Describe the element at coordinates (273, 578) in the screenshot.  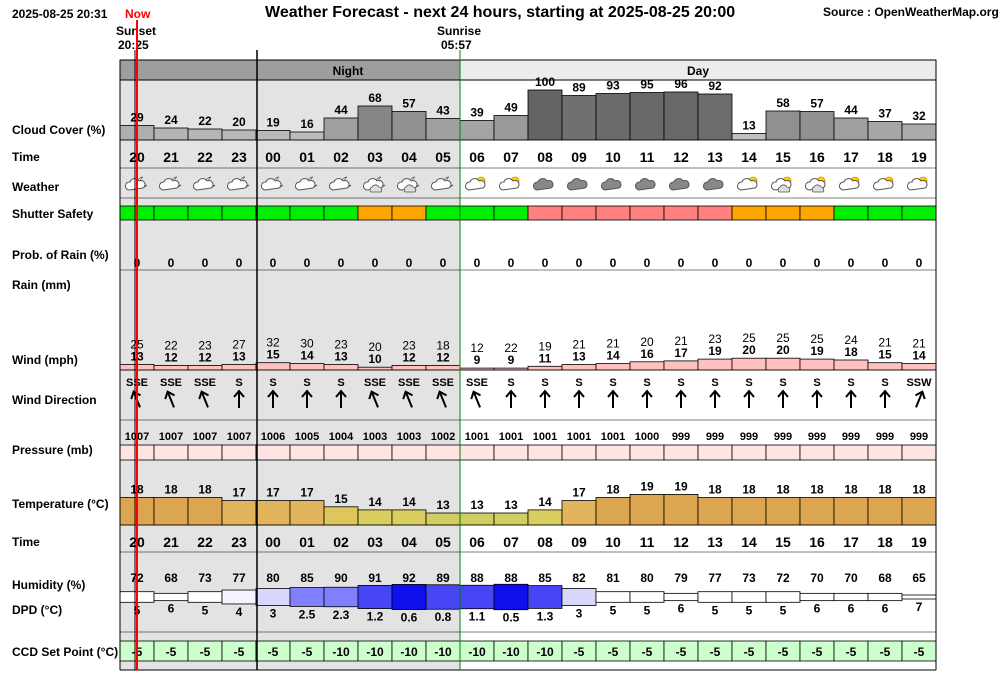
I see `humidity-value: 80` at that location.